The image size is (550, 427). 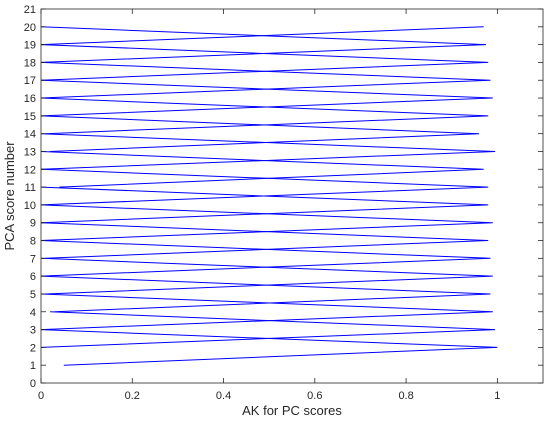 What do you see at coordinates (30, 206) in the screenshot?
I see `y-tick-label: 10` at bounding box center [30, 206].